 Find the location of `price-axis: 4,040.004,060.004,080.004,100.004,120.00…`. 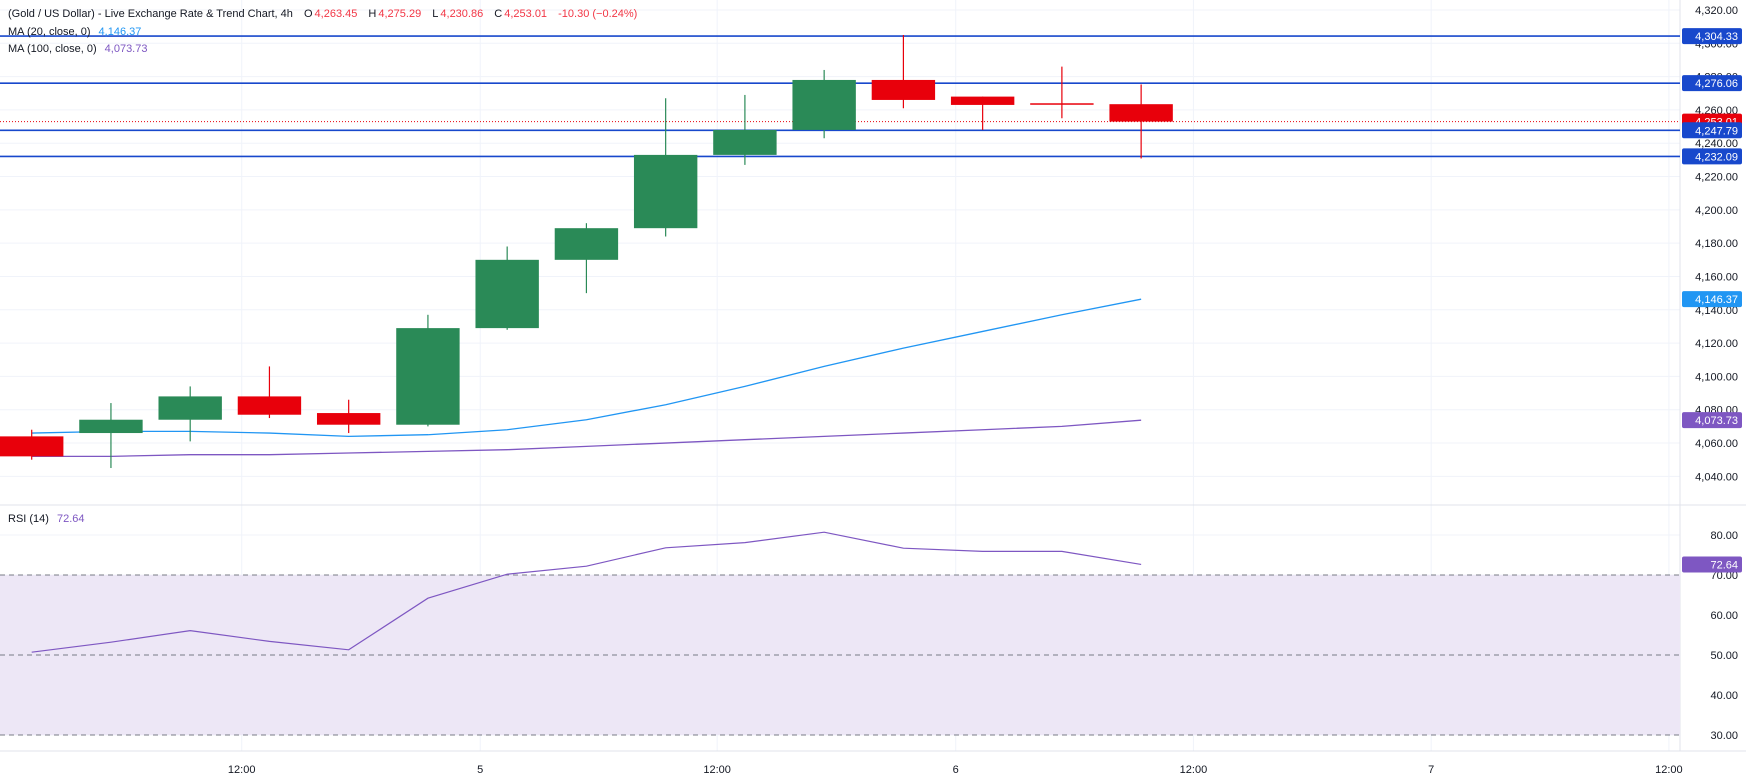

price-axis: 4,040.004,060.004,080.004,100.004,120.00… is located at coordinates (1716, 373).